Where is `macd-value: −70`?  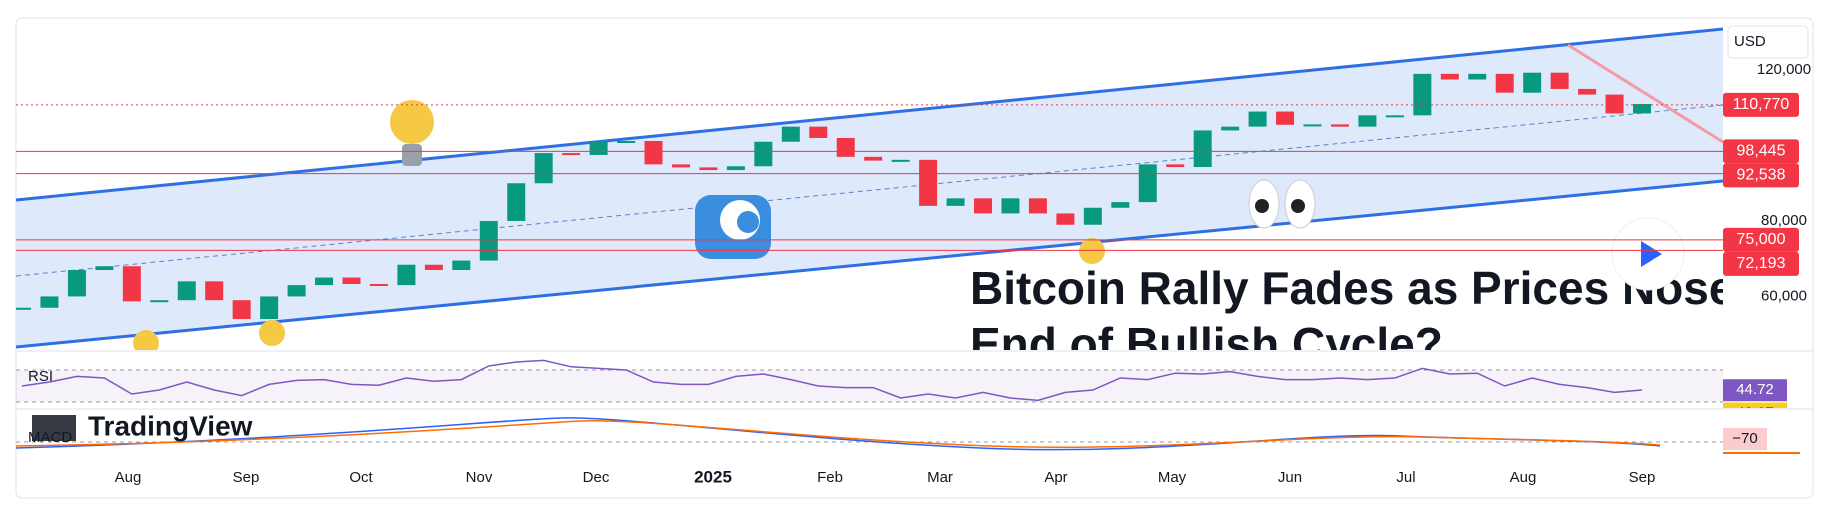
macd-value: −70 is located at coordinates (1744, 438).